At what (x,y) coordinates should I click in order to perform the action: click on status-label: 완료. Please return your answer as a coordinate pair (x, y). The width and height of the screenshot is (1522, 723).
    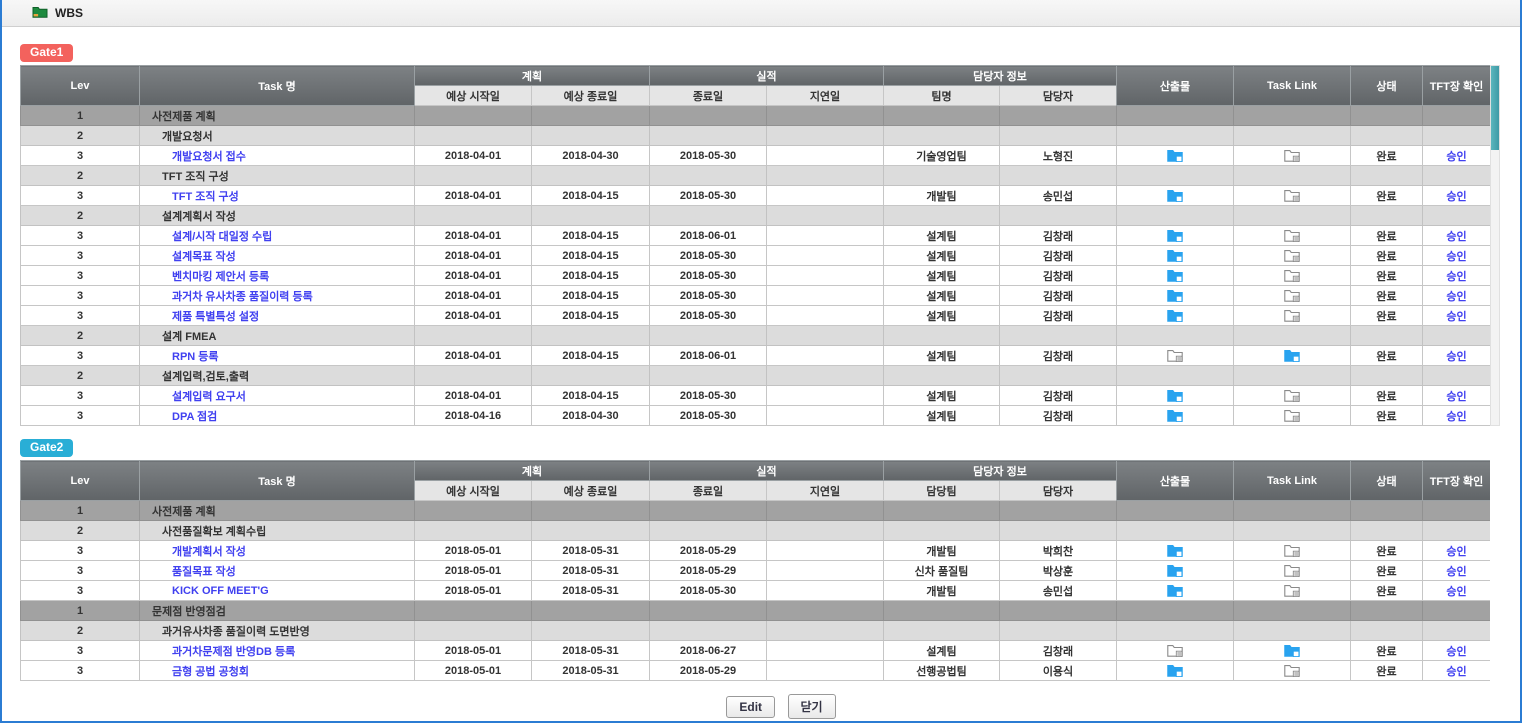
    Looking at the image, I should click on (1386, 570).